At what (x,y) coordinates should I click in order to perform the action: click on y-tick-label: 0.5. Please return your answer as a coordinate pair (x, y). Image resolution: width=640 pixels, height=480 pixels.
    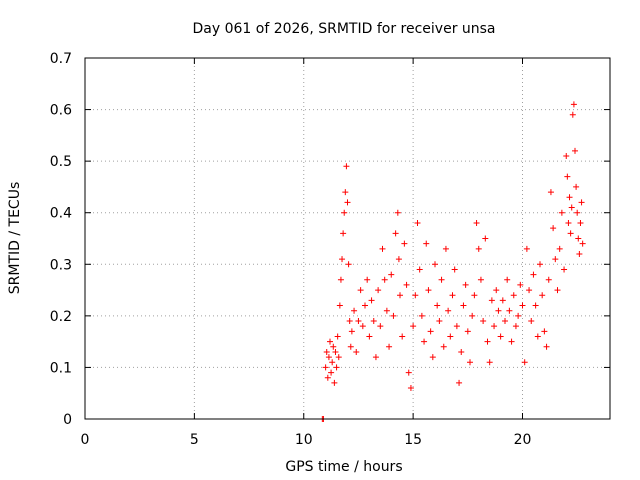
    Looking at the image, I should click on (61, 162).